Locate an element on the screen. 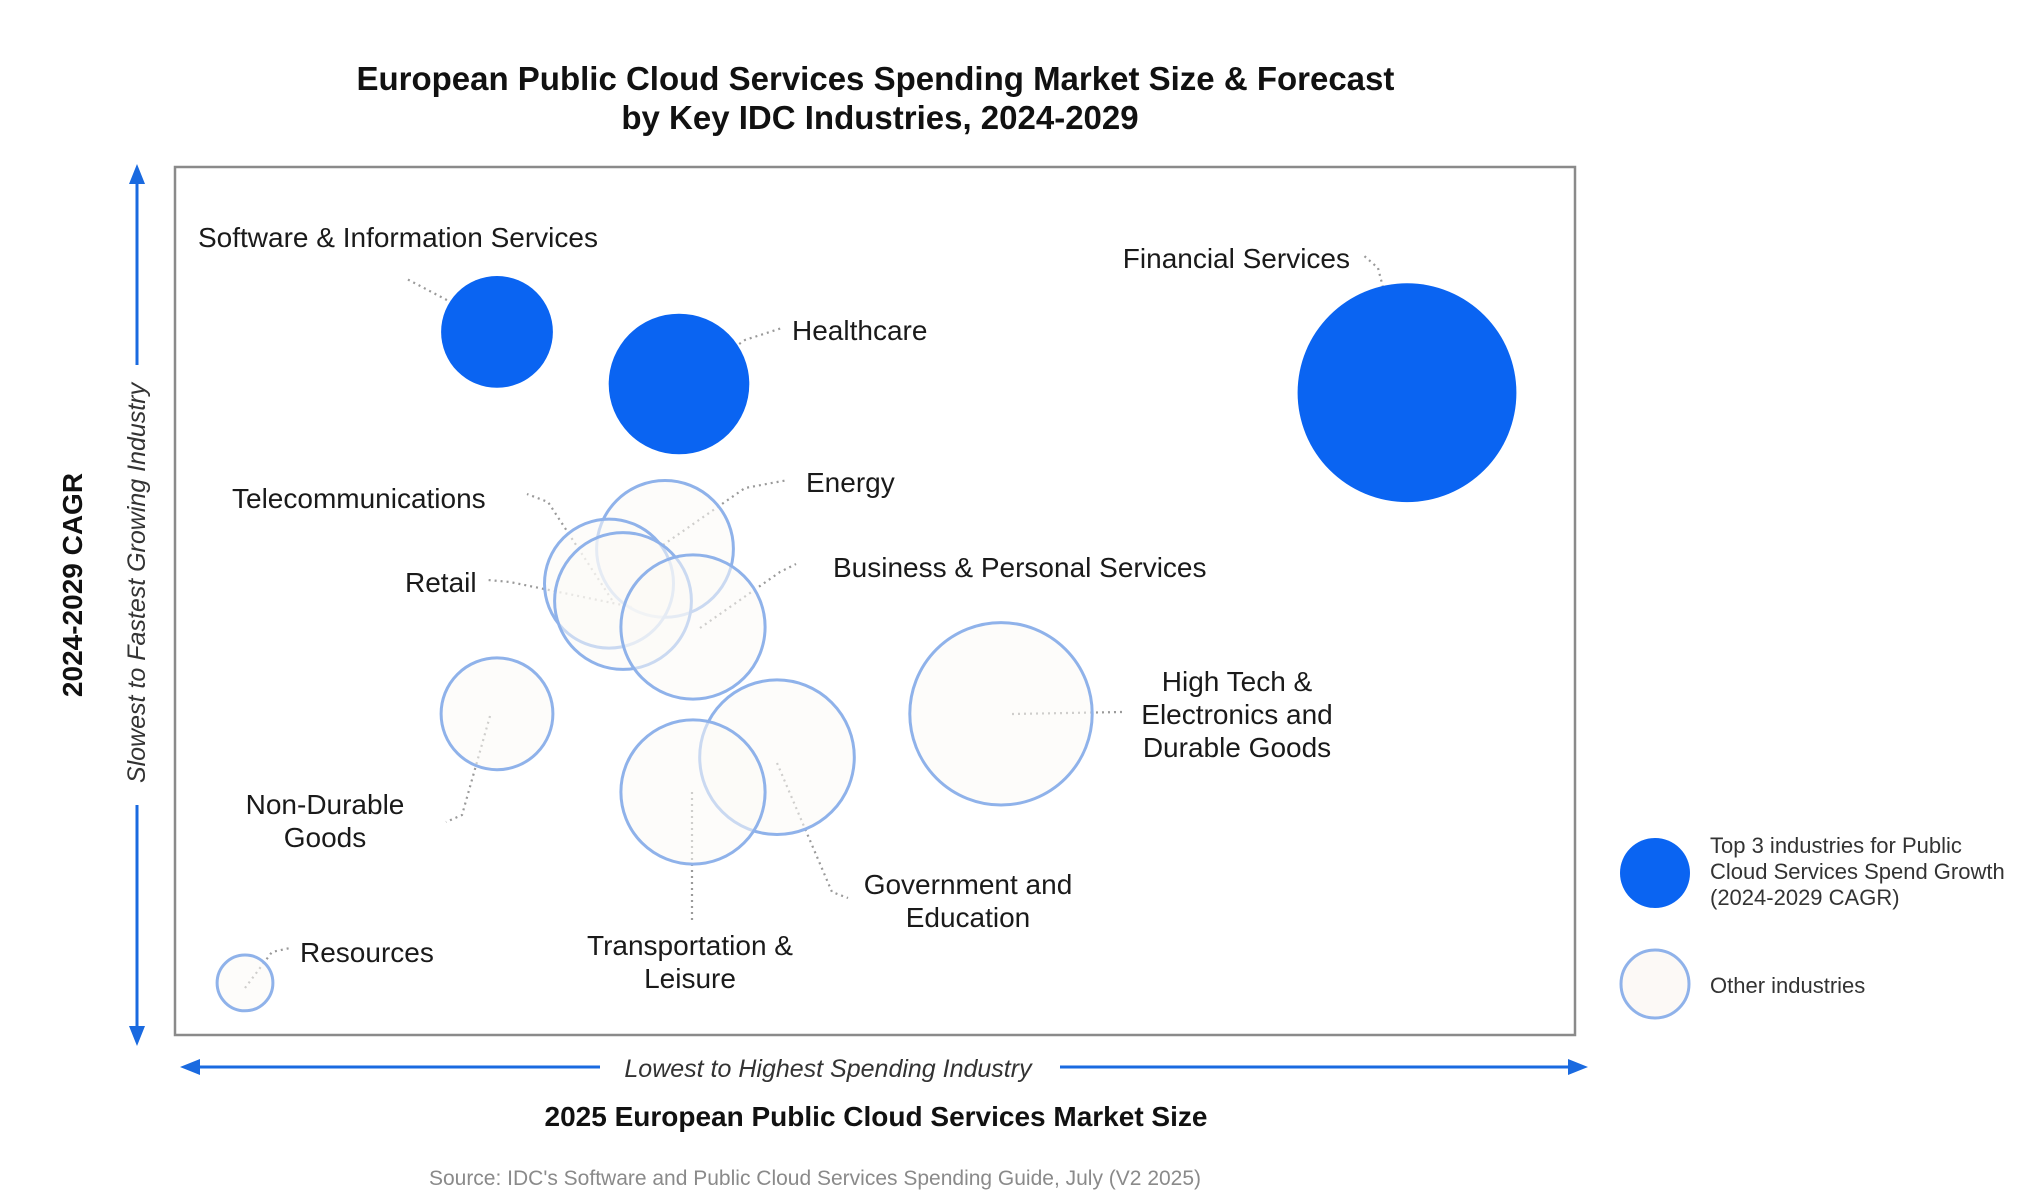 Image resolution: width=2034 pixels, height=1202 pixels. leader-telecommunications is located at coordinates (569, 546).